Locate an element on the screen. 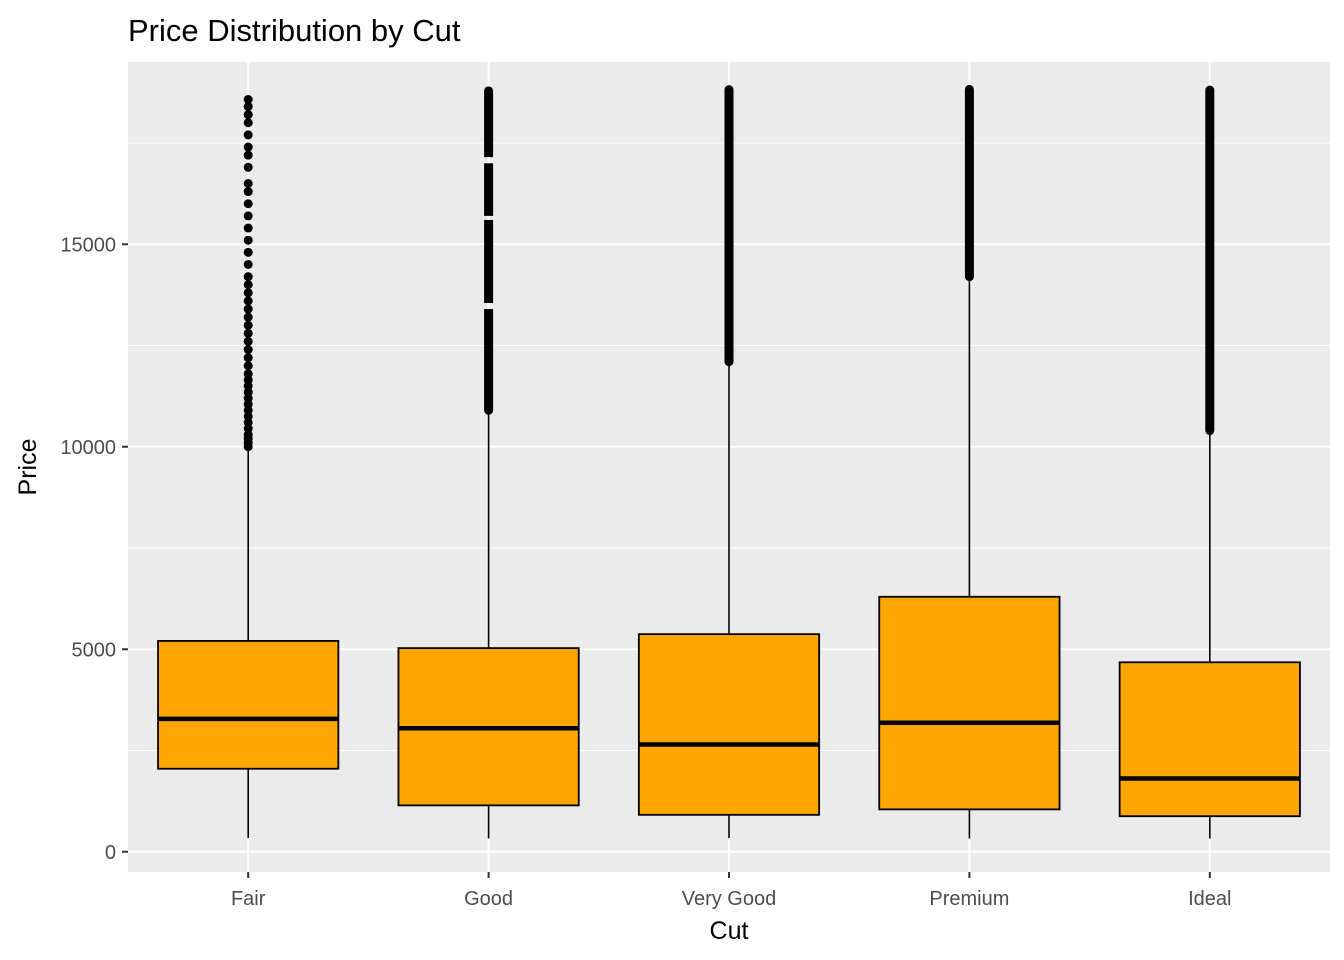 The height and width of the screenshot is (960, 1344). box-premium is located at coordinates (969, 461).